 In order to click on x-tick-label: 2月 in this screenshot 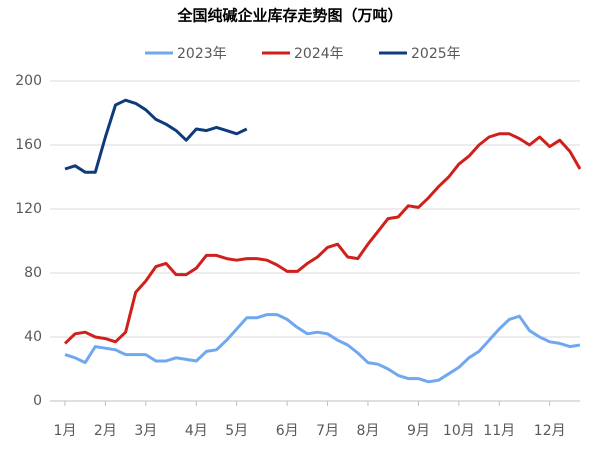, I will do `click(105, 431)`.